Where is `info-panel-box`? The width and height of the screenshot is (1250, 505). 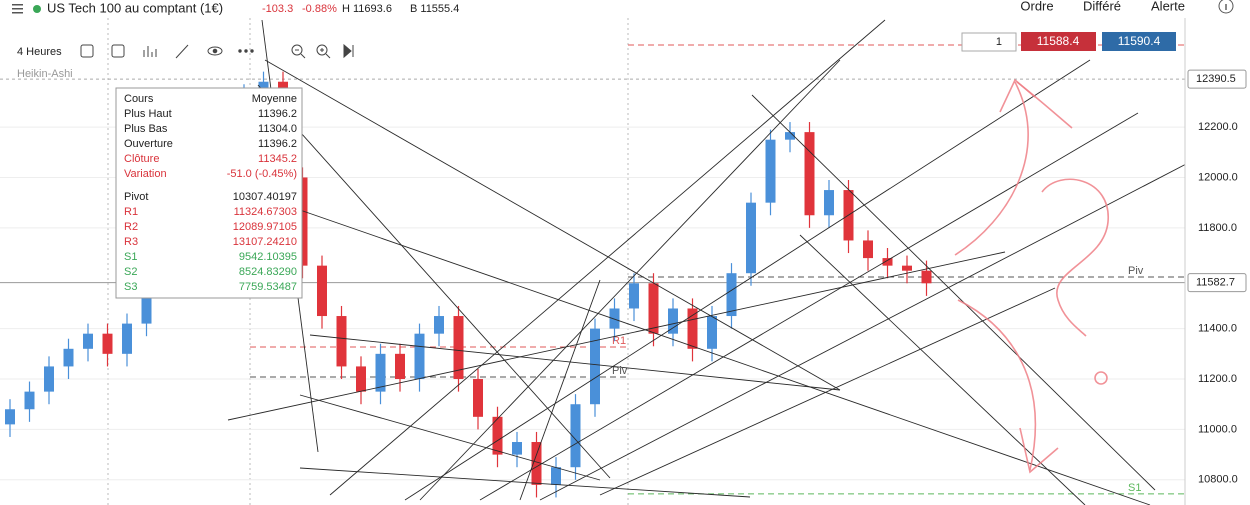 info-panel-box is located at coordinates (209, 193).